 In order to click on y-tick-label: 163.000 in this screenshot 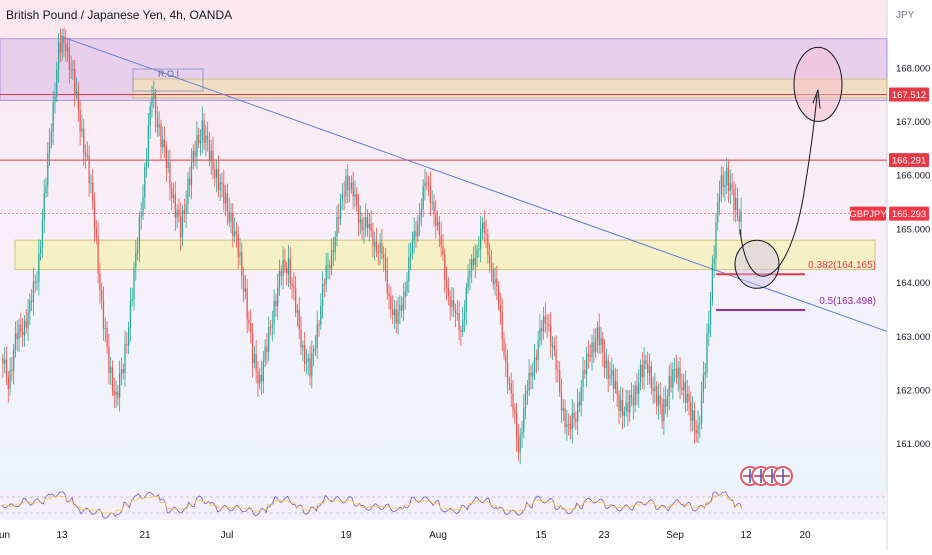, I will do `click(913, 337)`.